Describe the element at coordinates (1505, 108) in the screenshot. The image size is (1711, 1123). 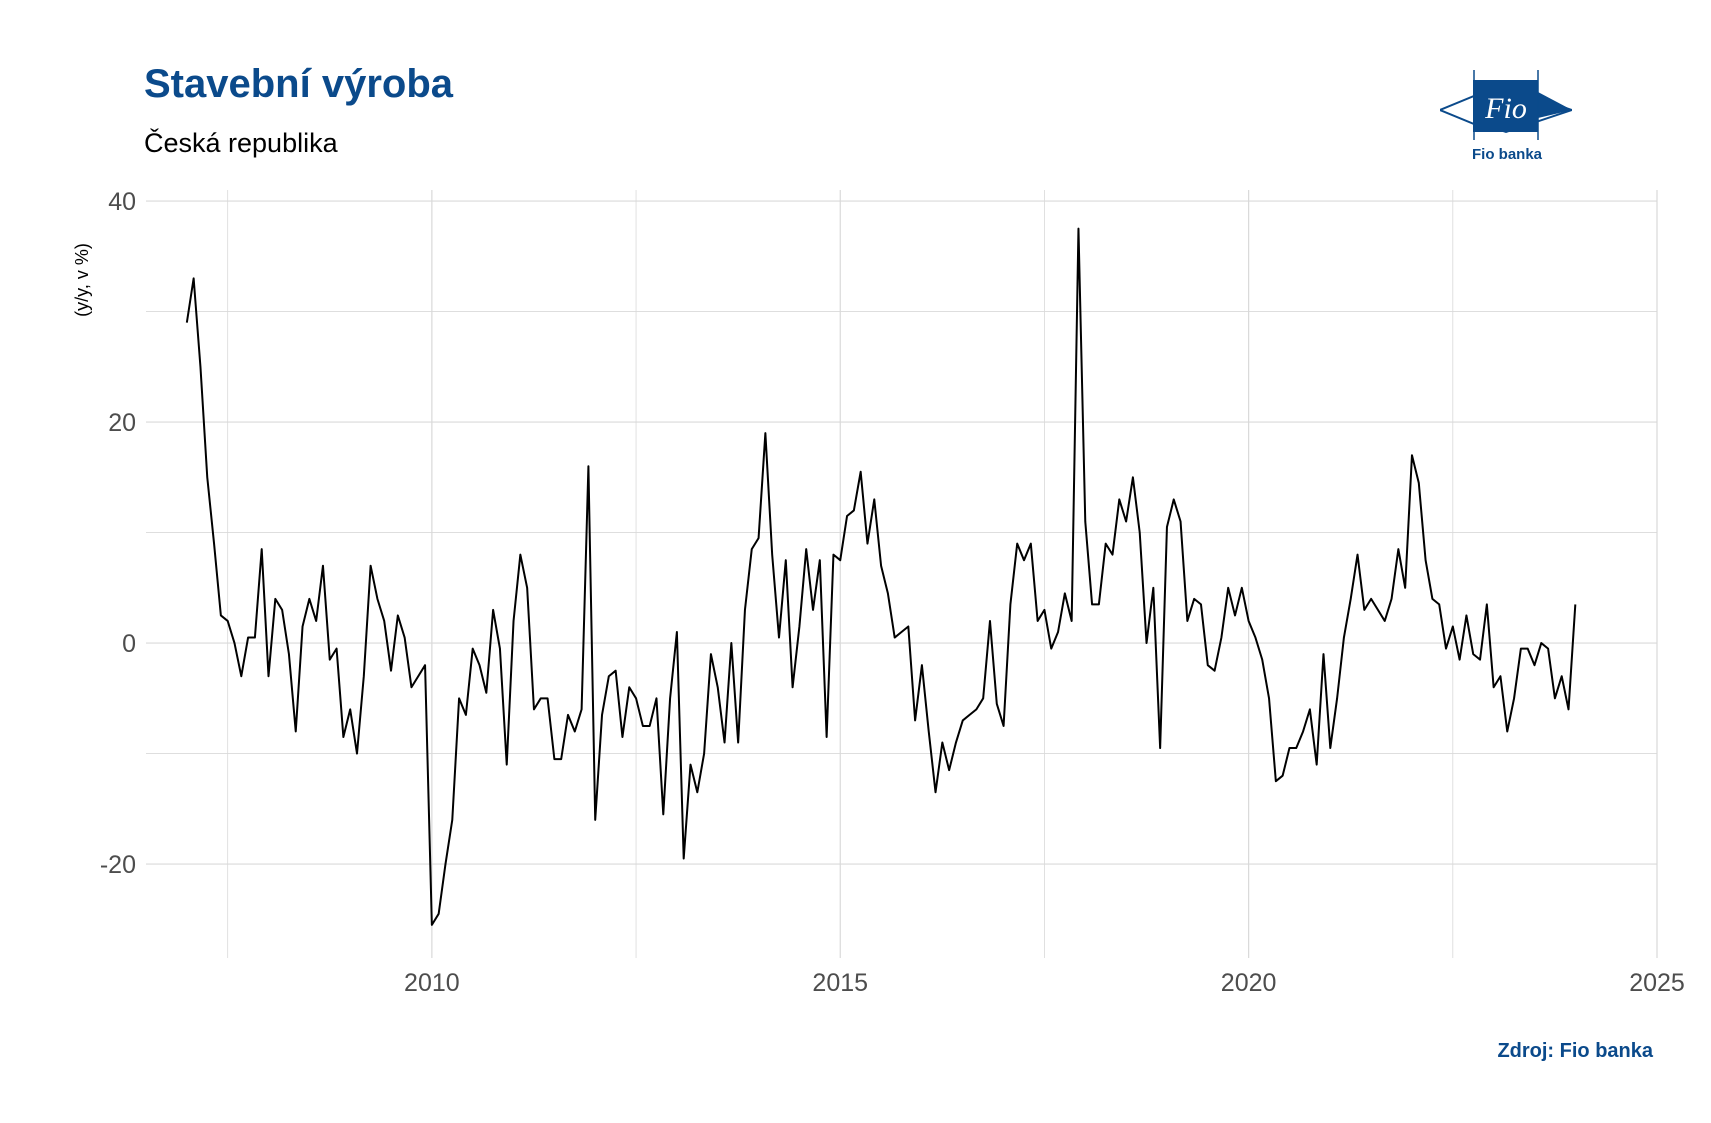
I see `logo-mark-text: Fio` at that location.